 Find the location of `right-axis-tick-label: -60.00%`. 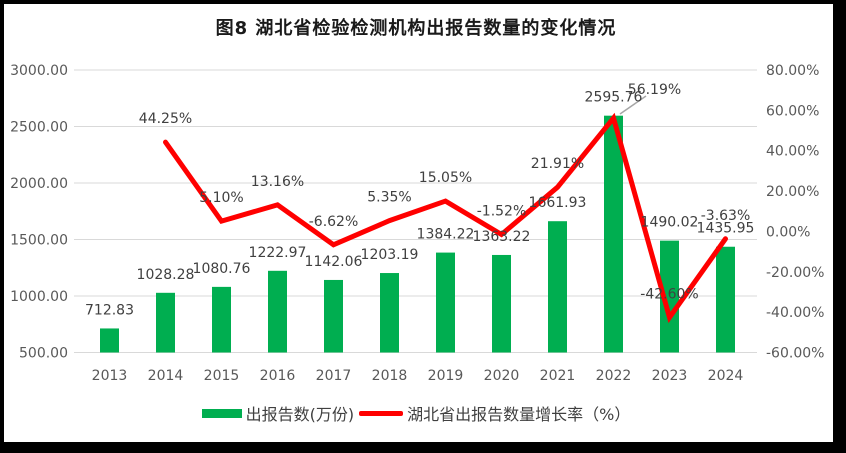

right-axis-tick-label: -60.00% is located at coordinates (795, 354).